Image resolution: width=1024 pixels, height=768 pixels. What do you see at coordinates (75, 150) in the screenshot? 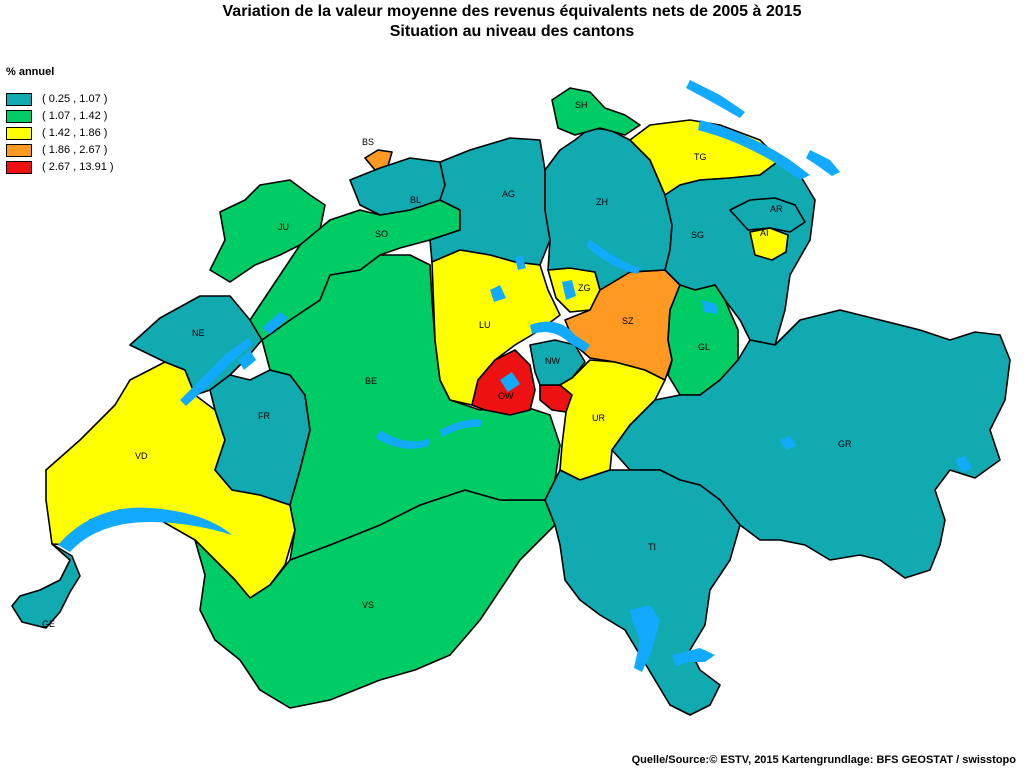
I see `legend-range-label: ( 1.86 , 2.67 )` at bounding box center [75, 150].